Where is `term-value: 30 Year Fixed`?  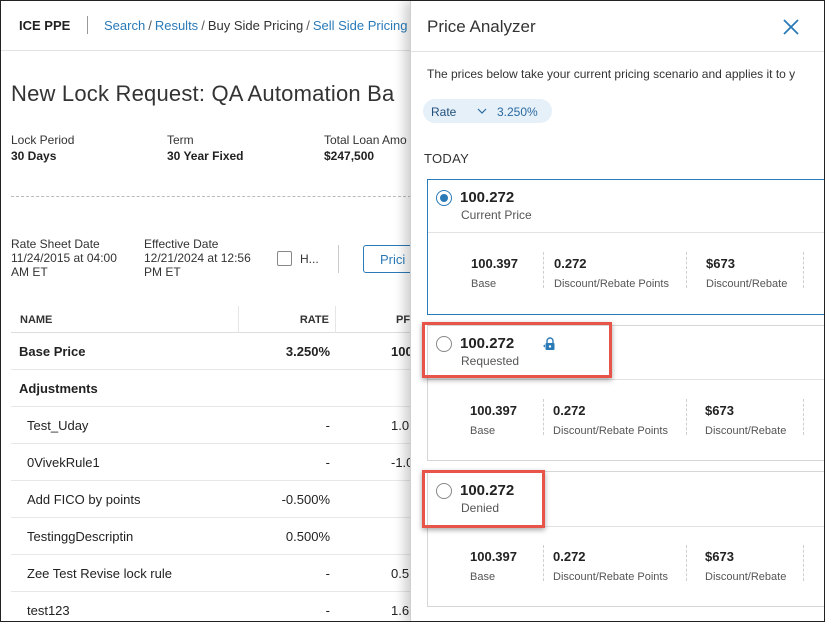 term-value: 30 Year Fixed is located at coordinates (205, 156).